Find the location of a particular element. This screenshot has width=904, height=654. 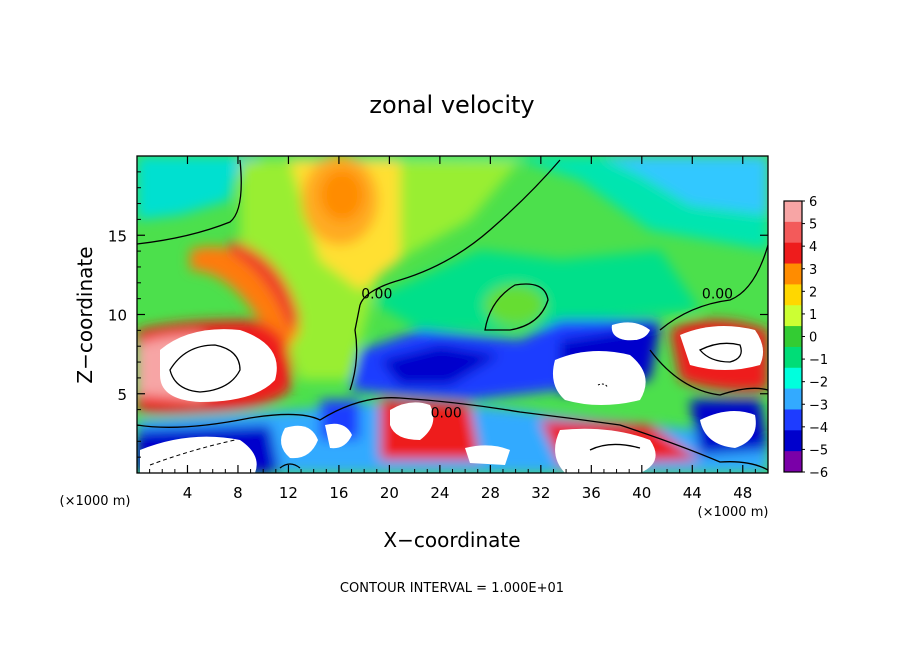

x-tick-label: 4 is located at coordinates (188, 493).